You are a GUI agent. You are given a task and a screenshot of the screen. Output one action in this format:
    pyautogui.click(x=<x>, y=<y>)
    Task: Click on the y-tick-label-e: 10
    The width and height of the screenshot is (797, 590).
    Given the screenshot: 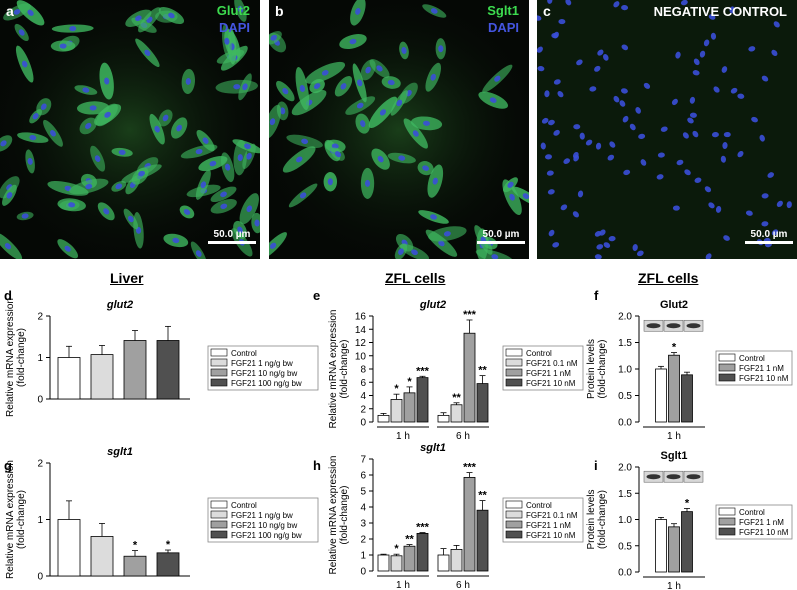 What is the action you would take?
    pyautogui.click(x=361, y=356)
    